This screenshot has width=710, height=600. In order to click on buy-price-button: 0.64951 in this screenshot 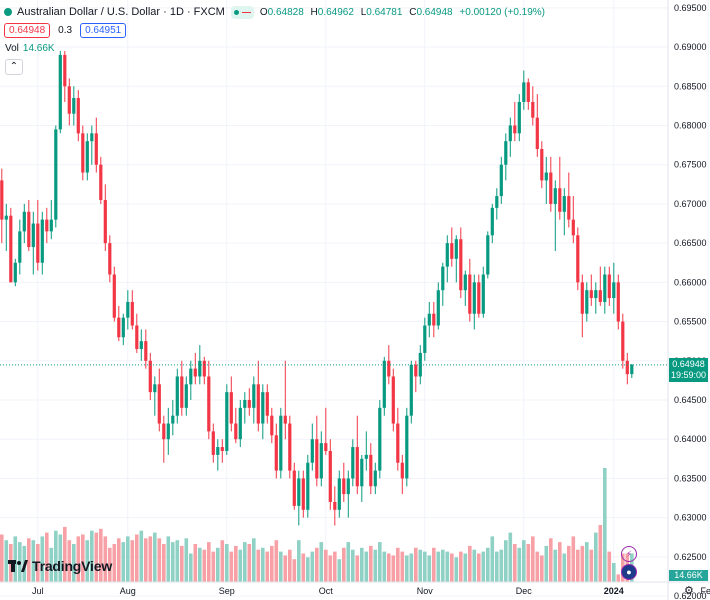, I will do `click(103, 30)`.